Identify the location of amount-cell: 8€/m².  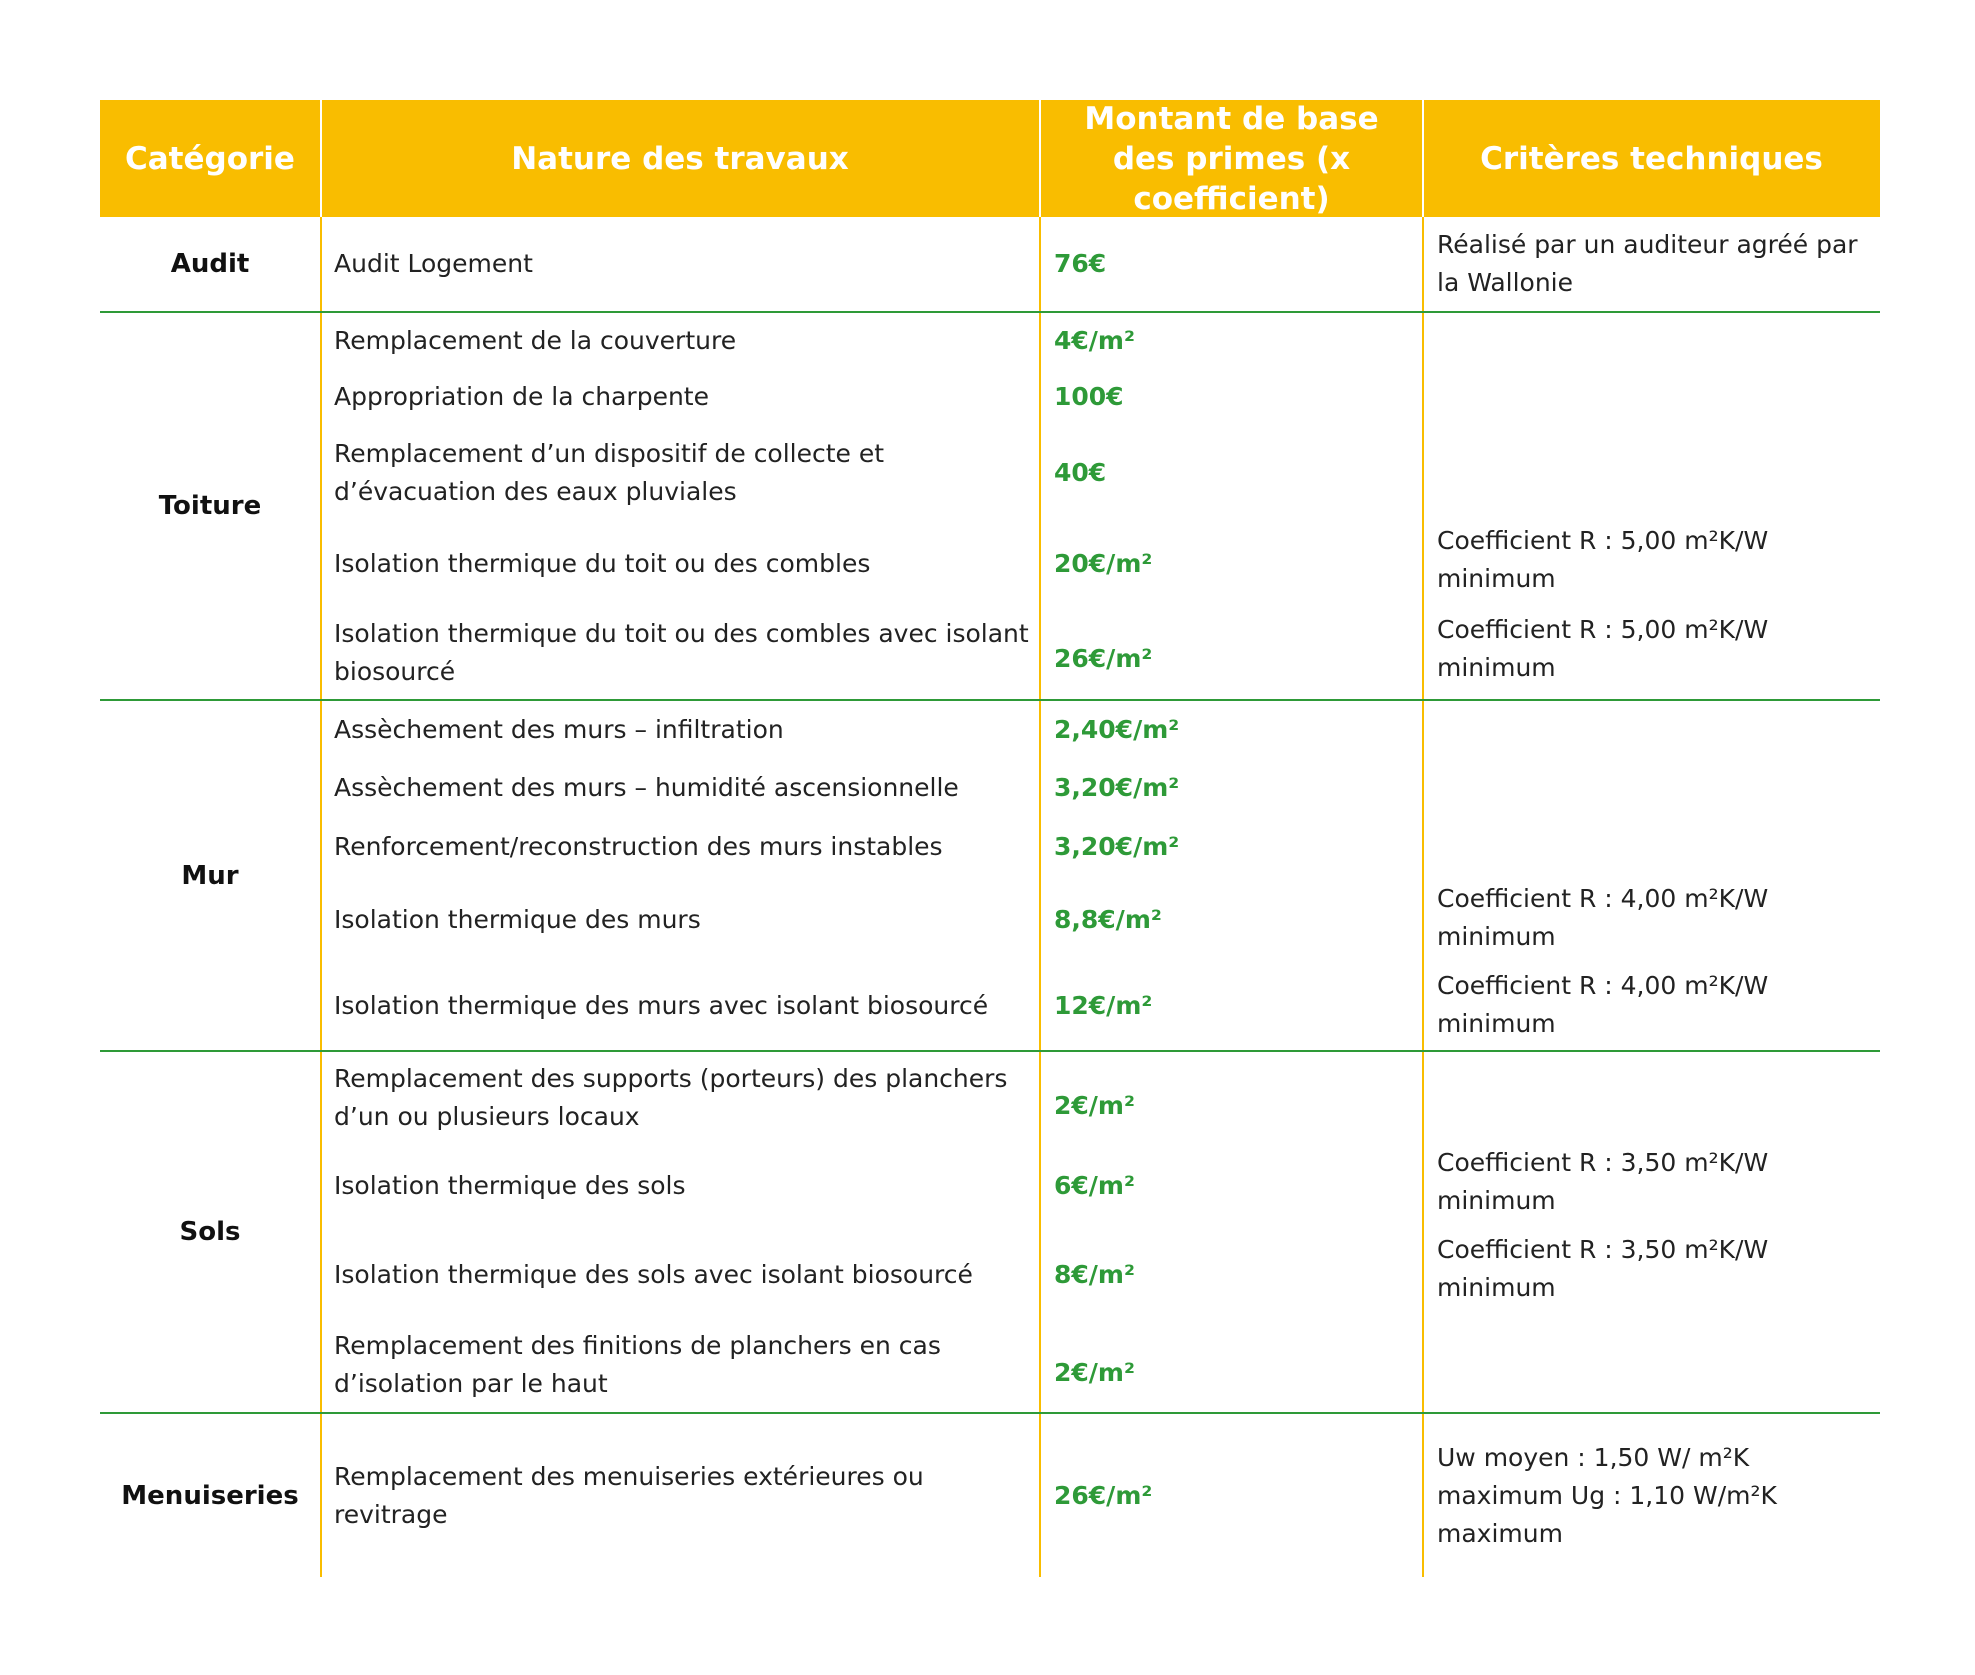
(1094, 1274).